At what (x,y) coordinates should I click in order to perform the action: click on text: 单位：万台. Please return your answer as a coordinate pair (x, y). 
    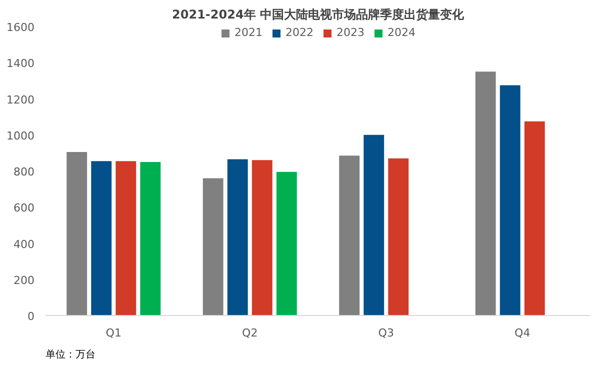
    Looking at the image, I should click on (71, 354).